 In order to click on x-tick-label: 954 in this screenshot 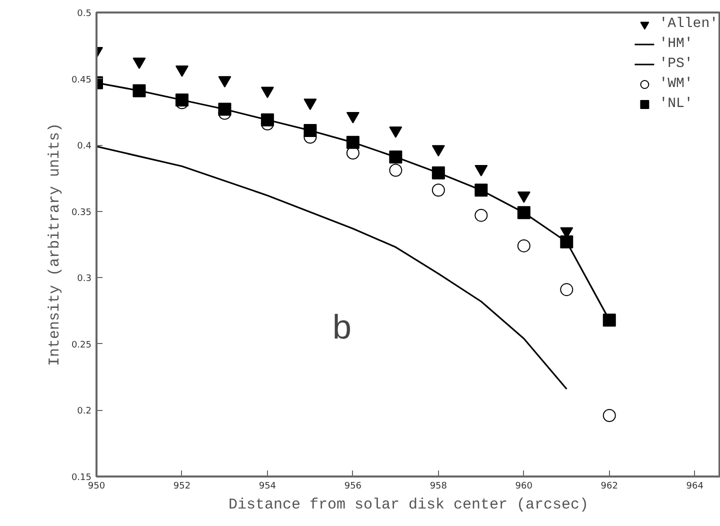, I will do `click(267, 487)`.